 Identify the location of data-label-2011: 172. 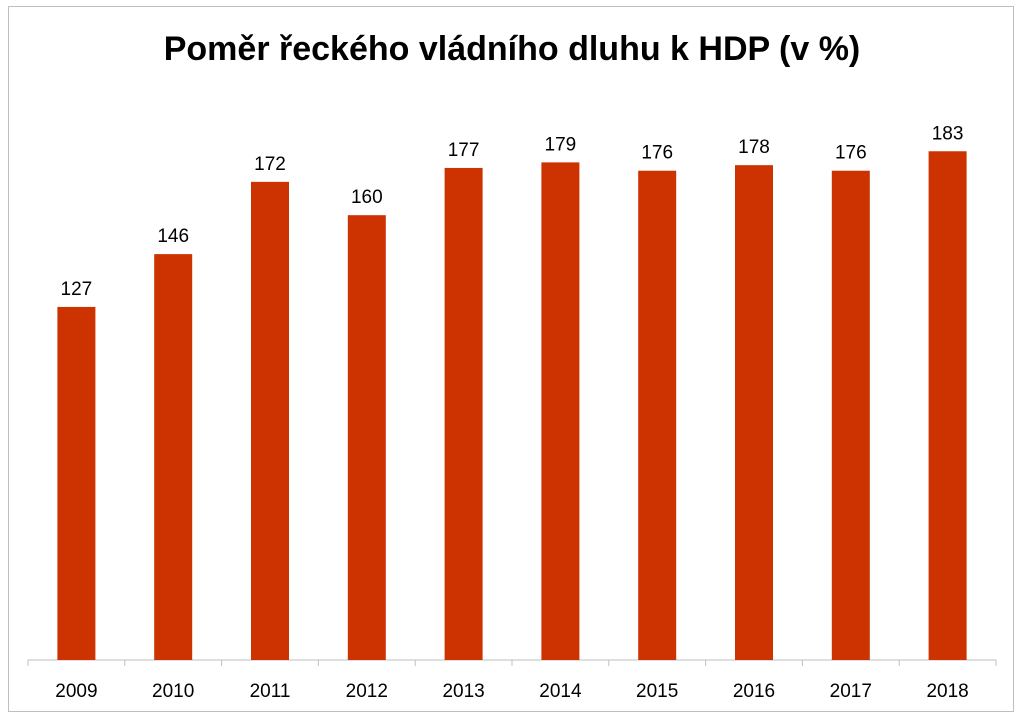
(270, 164).